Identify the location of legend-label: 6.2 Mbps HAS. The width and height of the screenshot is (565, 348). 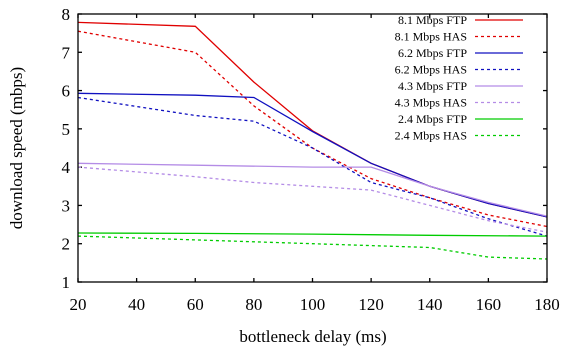
(431, 70).